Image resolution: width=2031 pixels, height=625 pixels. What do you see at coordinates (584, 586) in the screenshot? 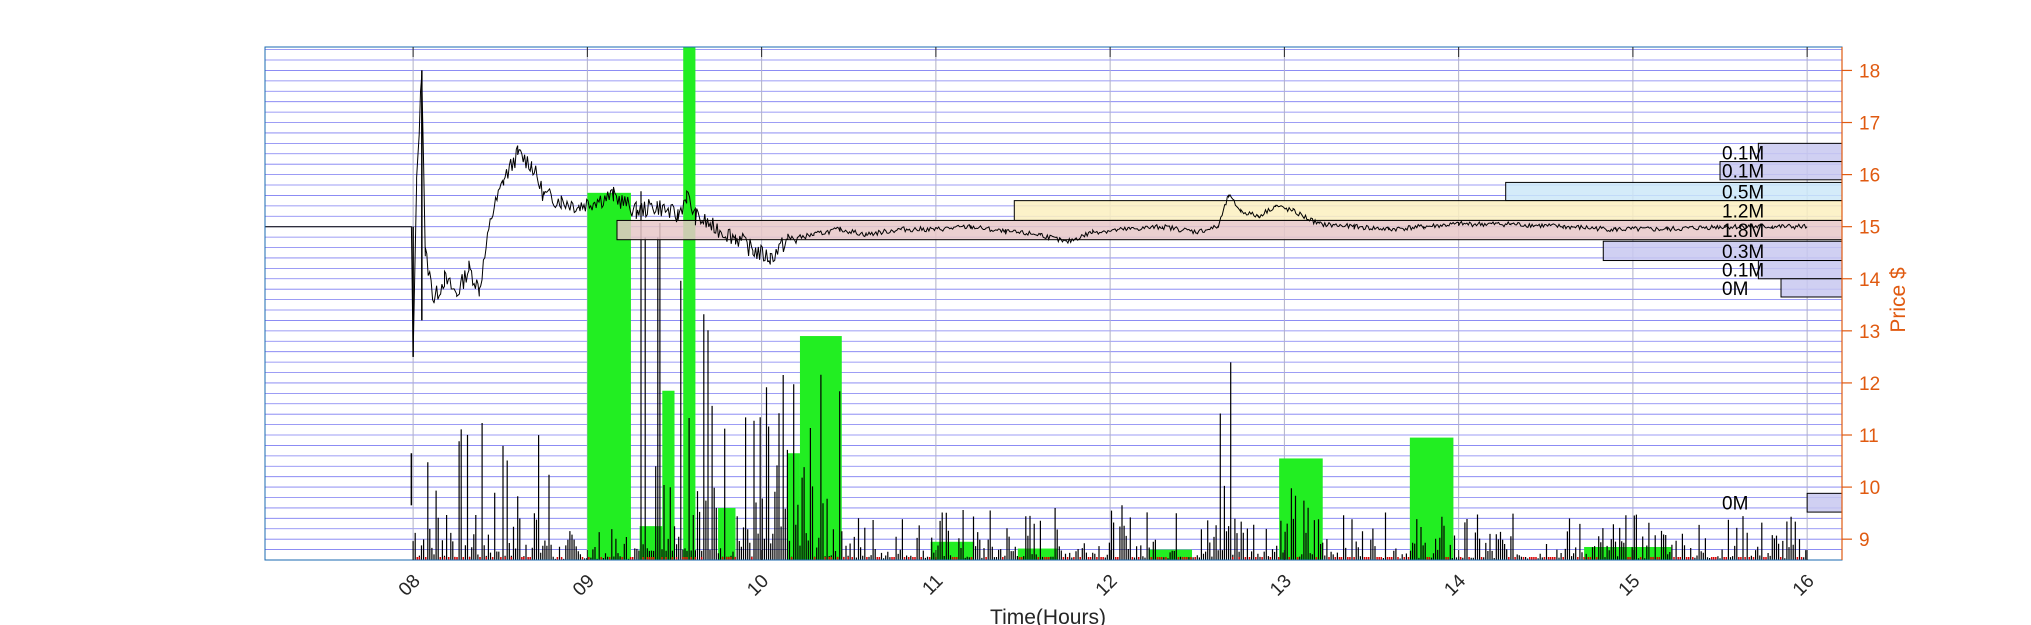
I see `x-tick-label: 09` at bounding box center [584, 586].